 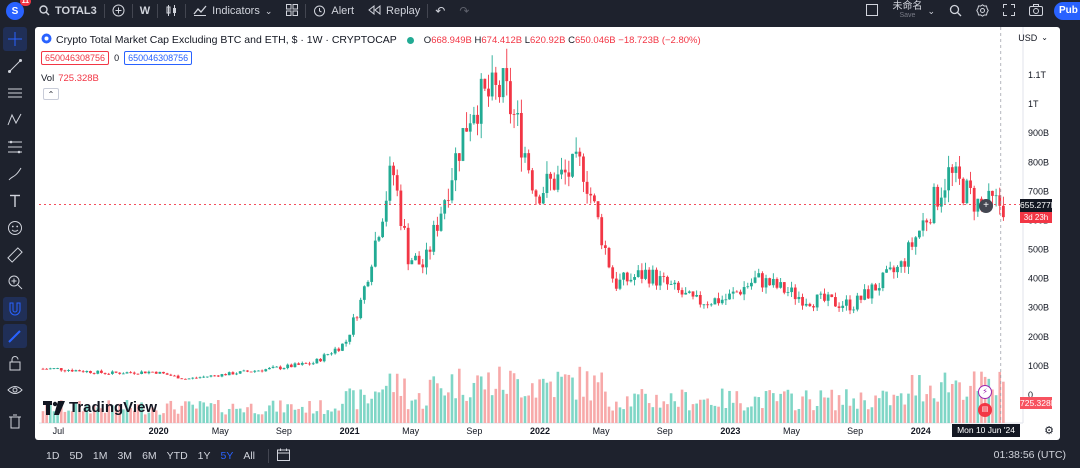 I want to click on brush-tool, so click(x=15, y=174).